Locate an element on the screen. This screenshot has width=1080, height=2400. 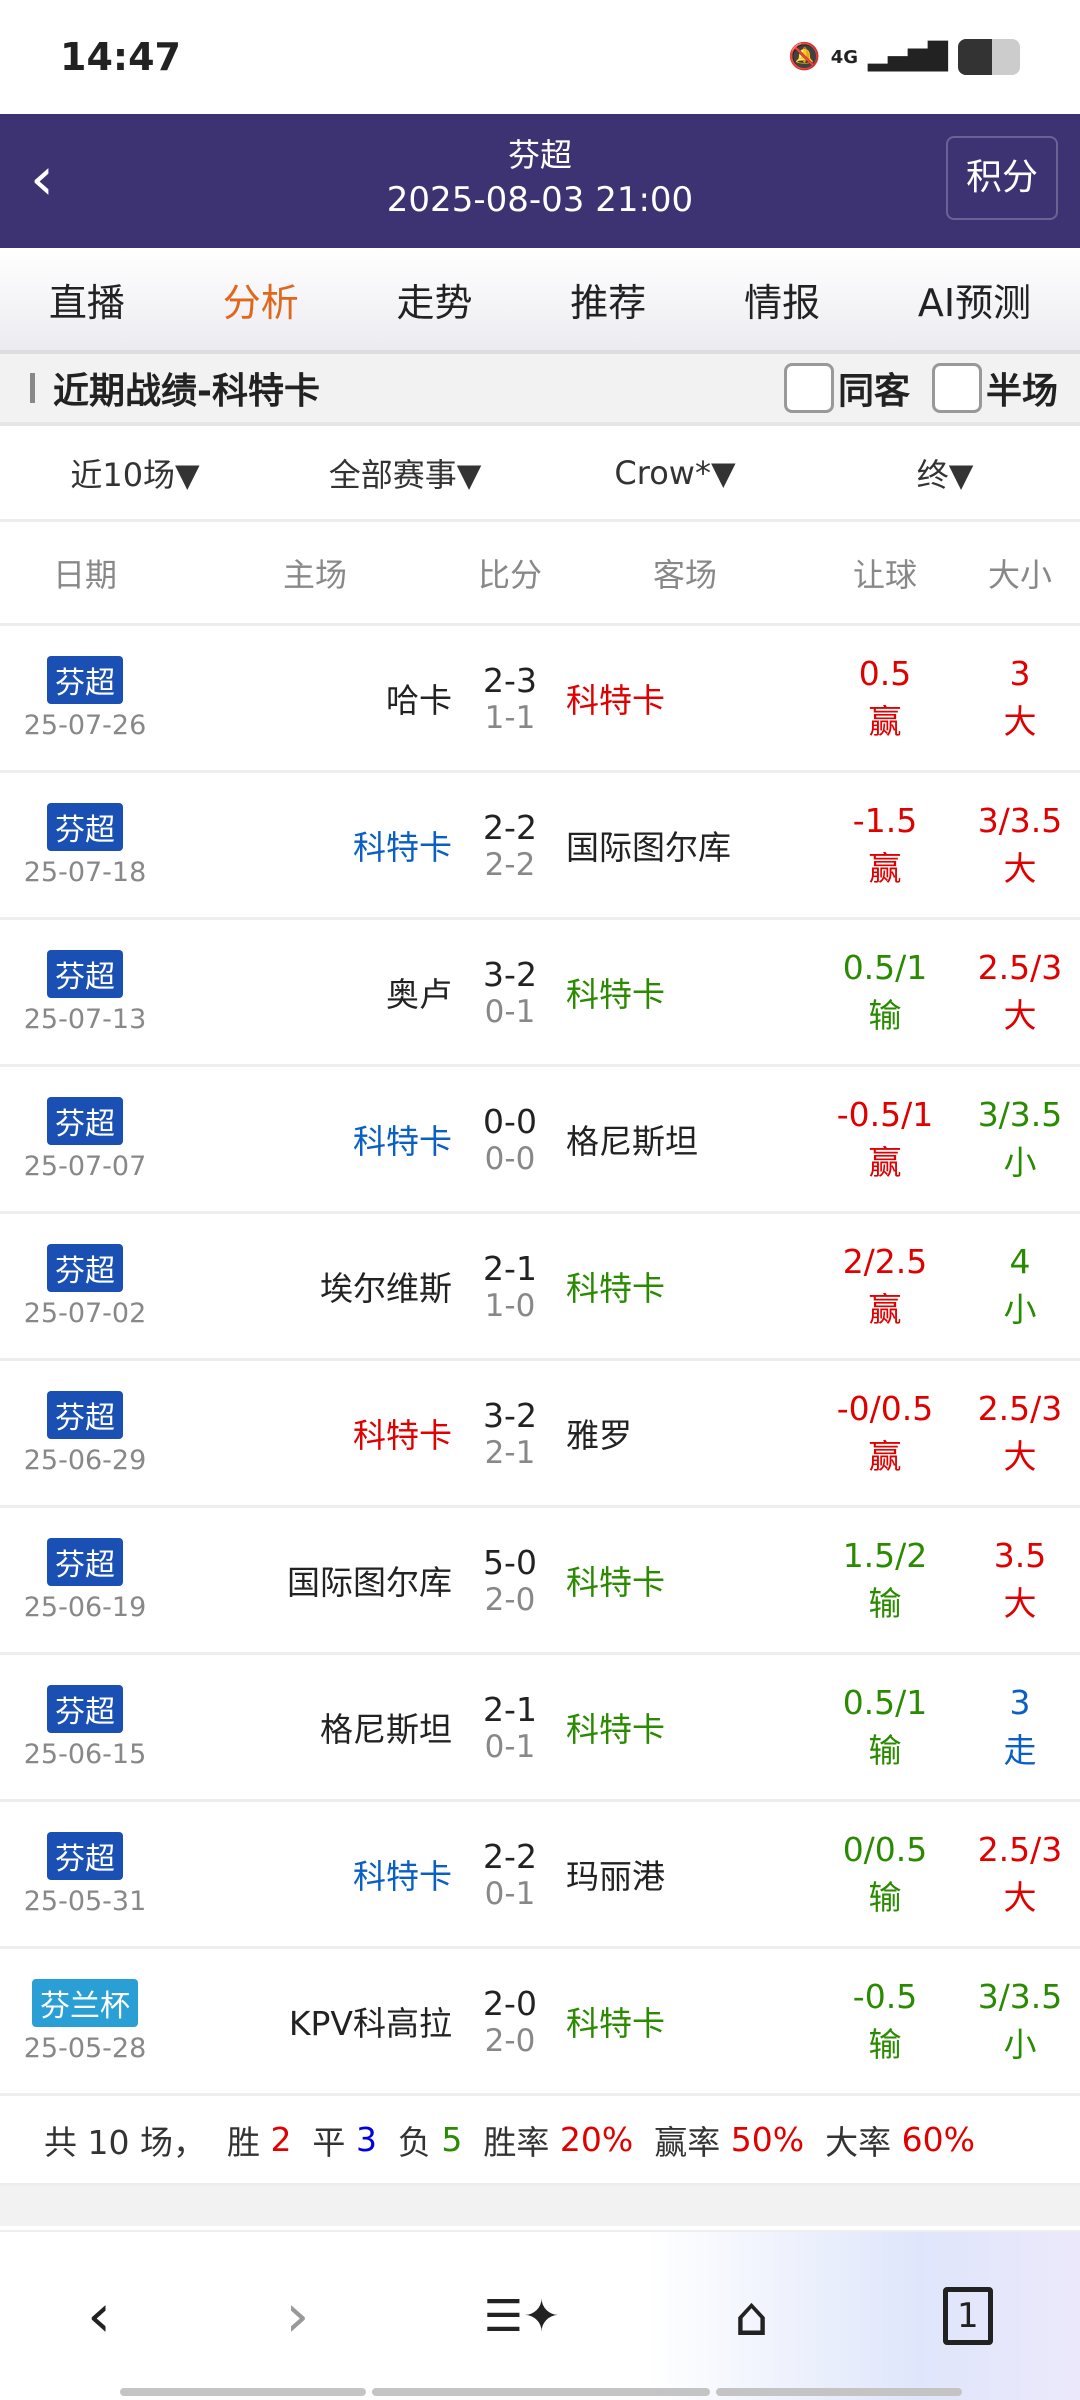
handicap-line: -0.5/1 is located at coordinates (885, 1115).